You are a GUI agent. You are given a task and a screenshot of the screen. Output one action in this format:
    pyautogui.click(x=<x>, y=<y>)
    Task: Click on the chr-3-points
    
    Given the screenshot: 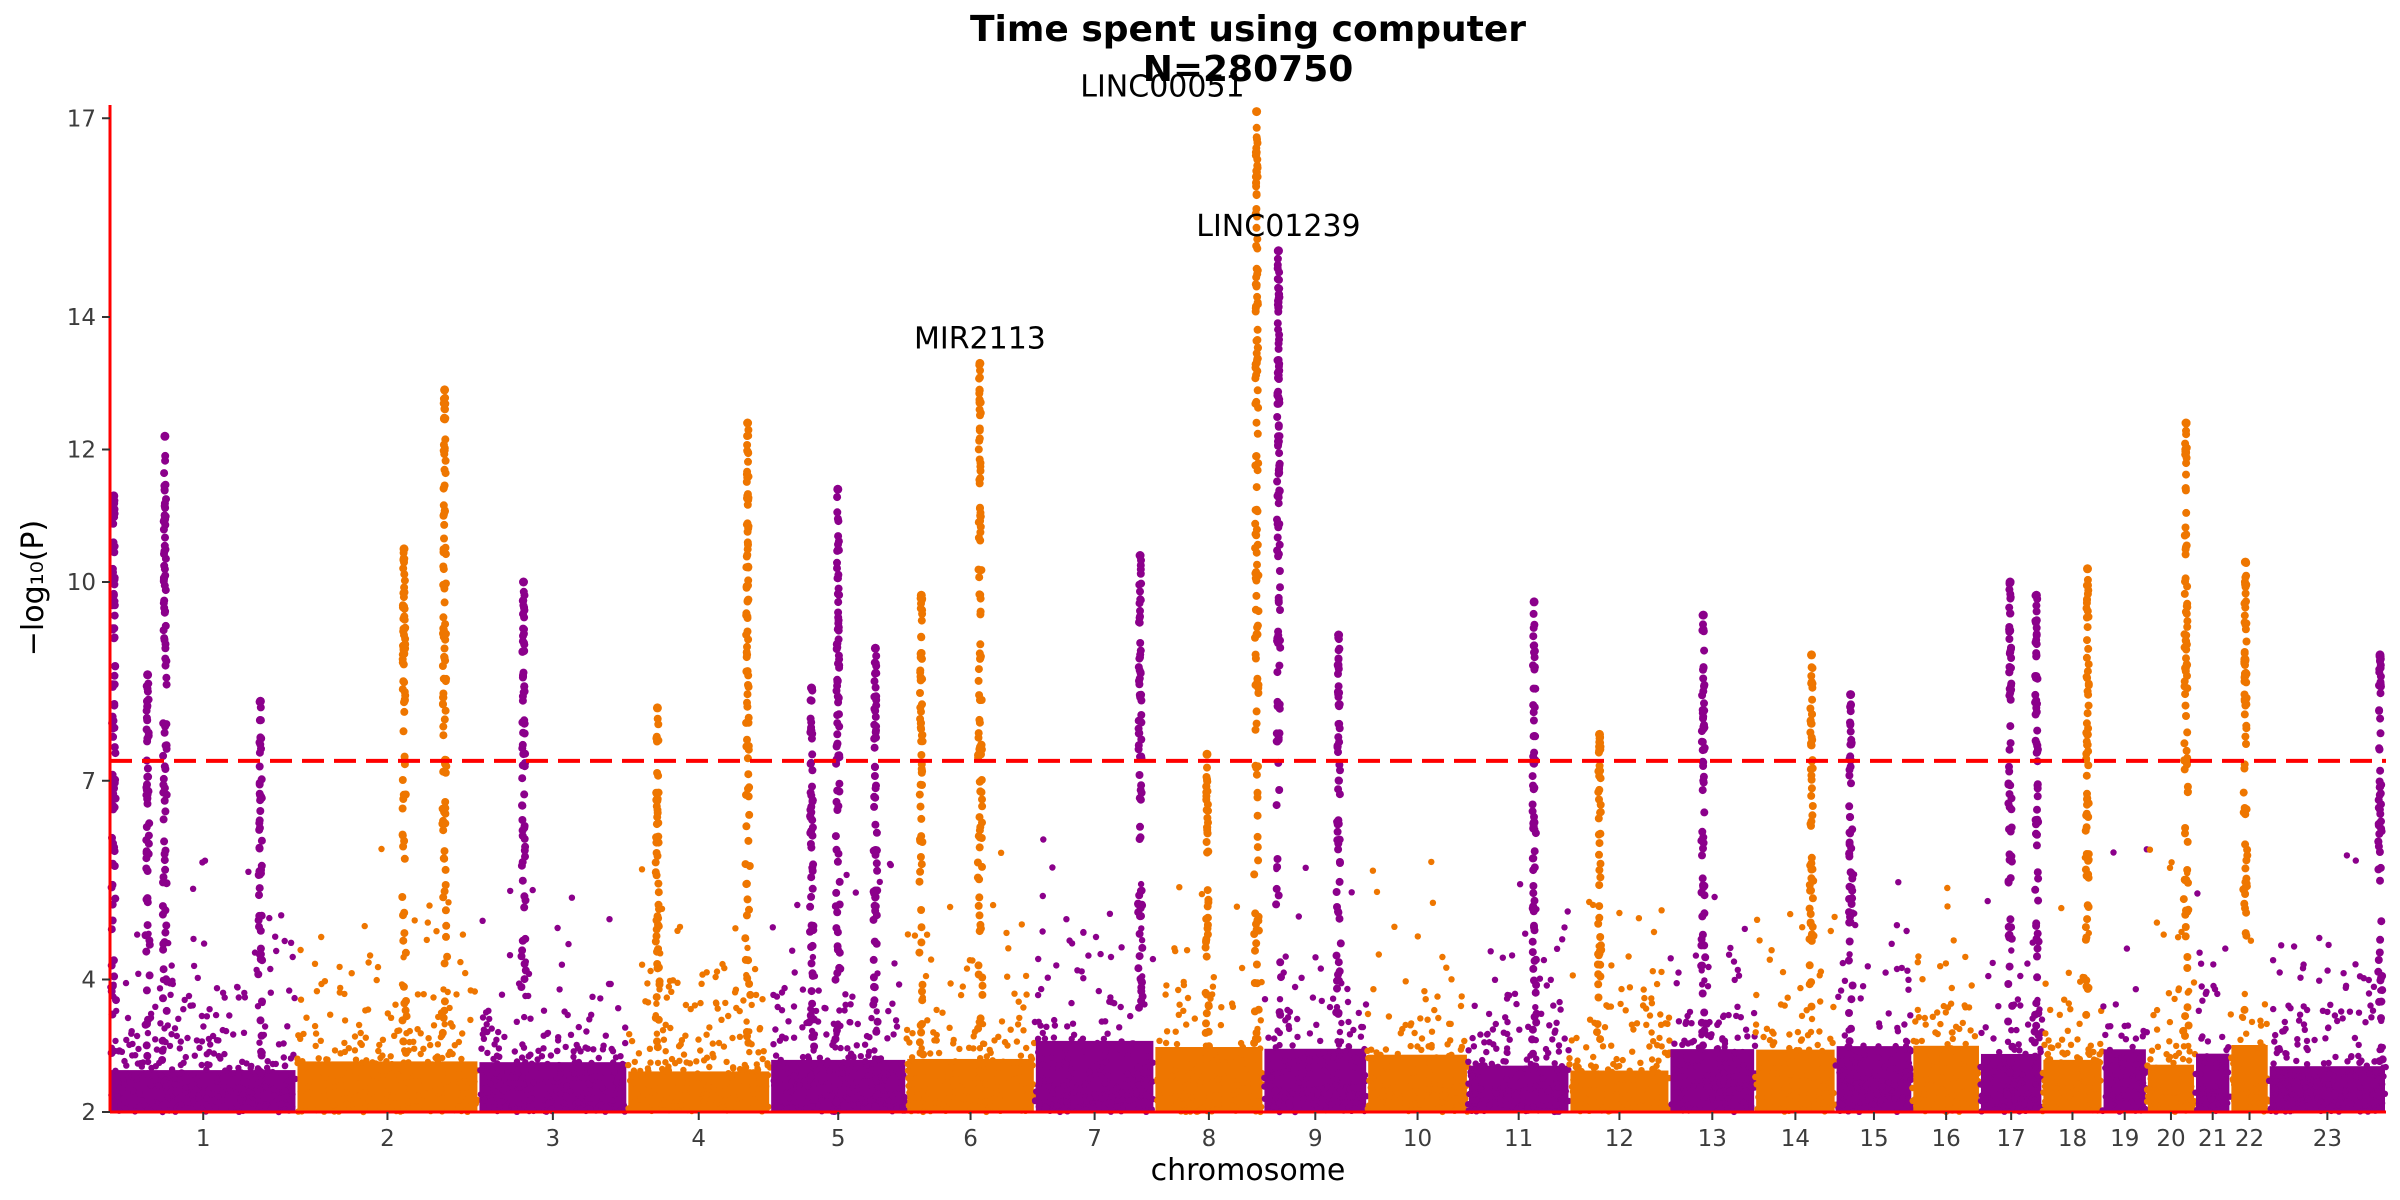 What is the action you would take?
    pyautogui.click(x=553, y=1001)
    